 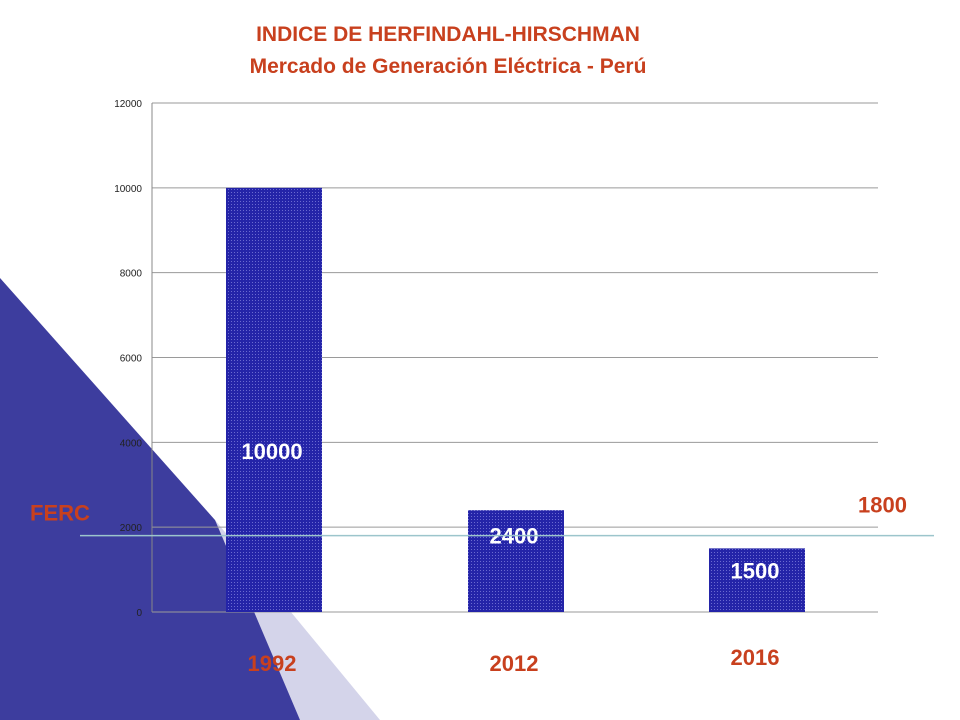 What do you see at coordinates (131, 274) in the screenshot?
I see `y-tick-label: 8000` at bounding box center [131, 274].